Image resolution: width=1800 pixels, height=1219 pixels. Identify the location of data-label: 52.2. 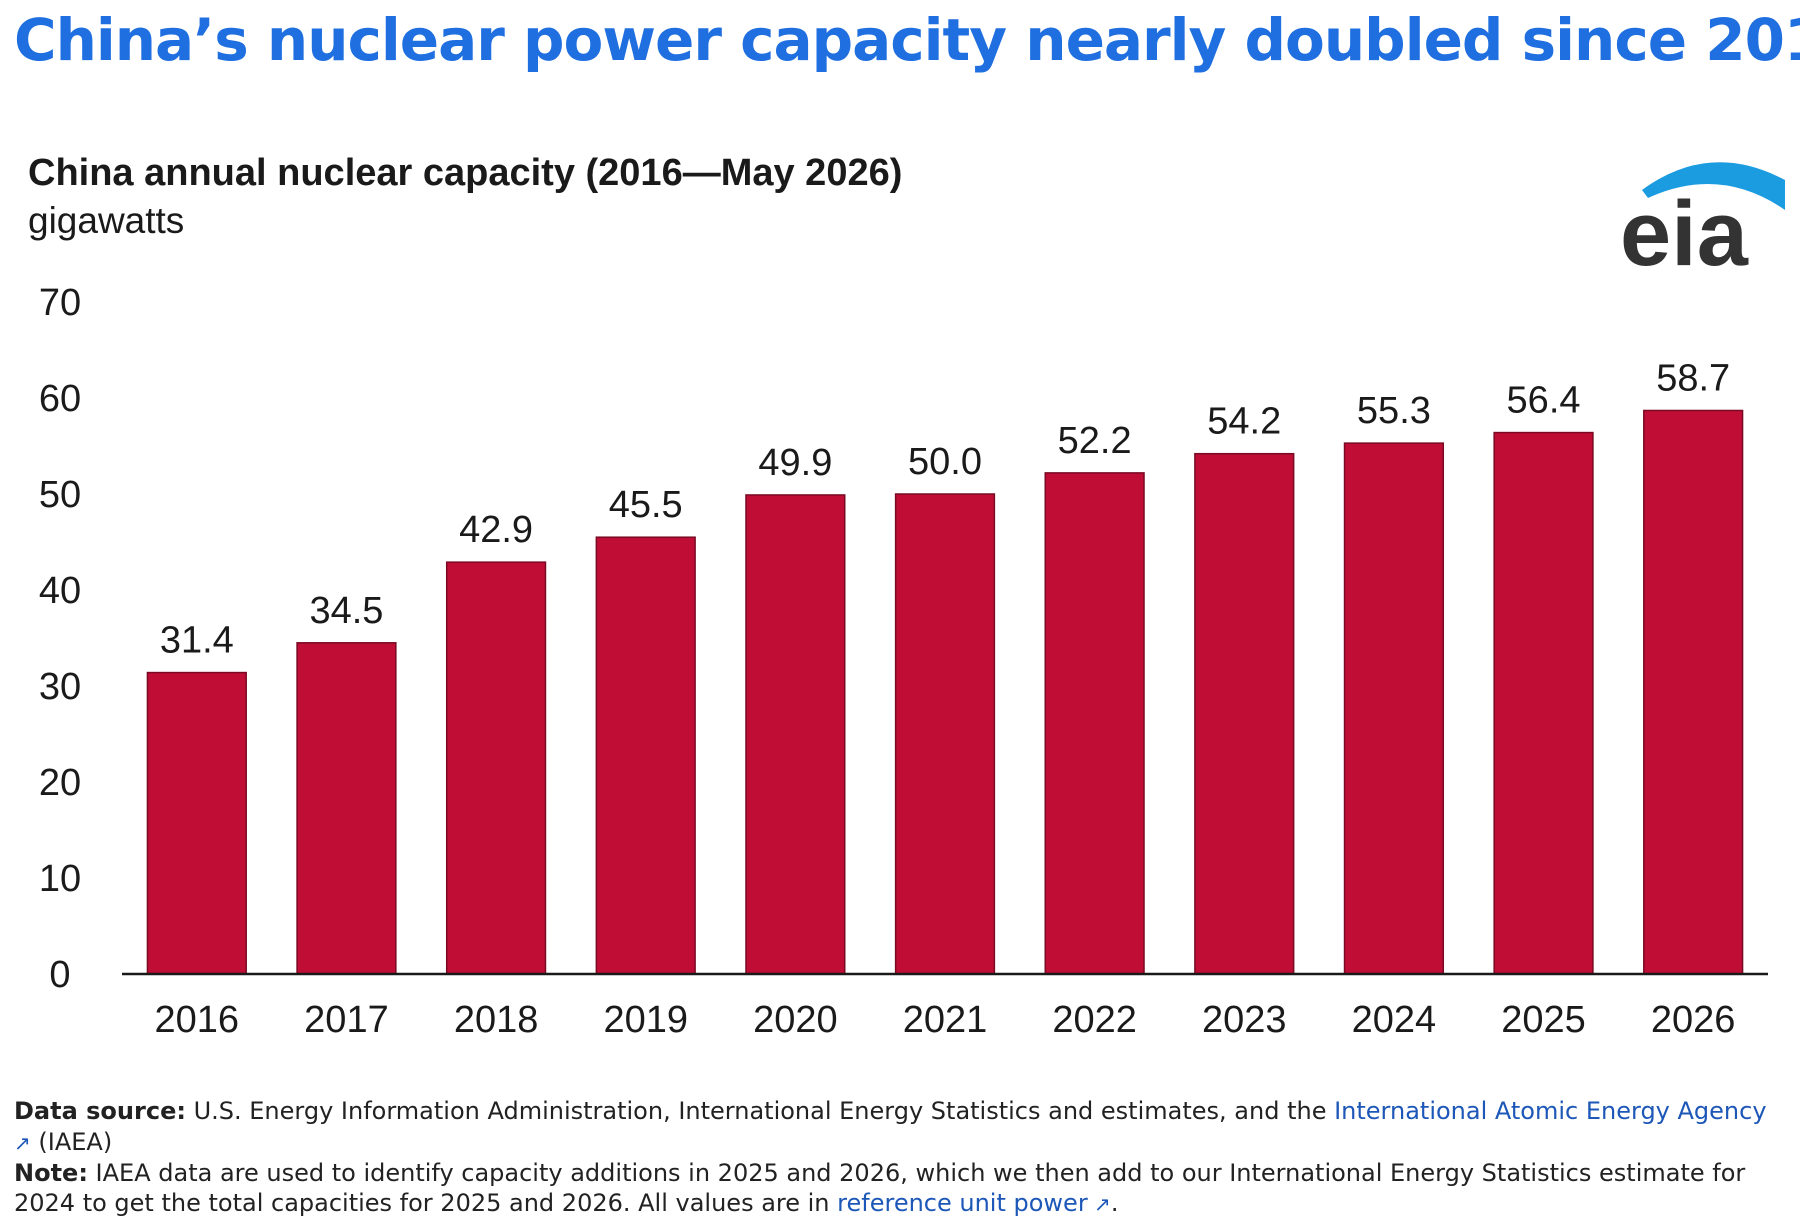
(1095, 441).